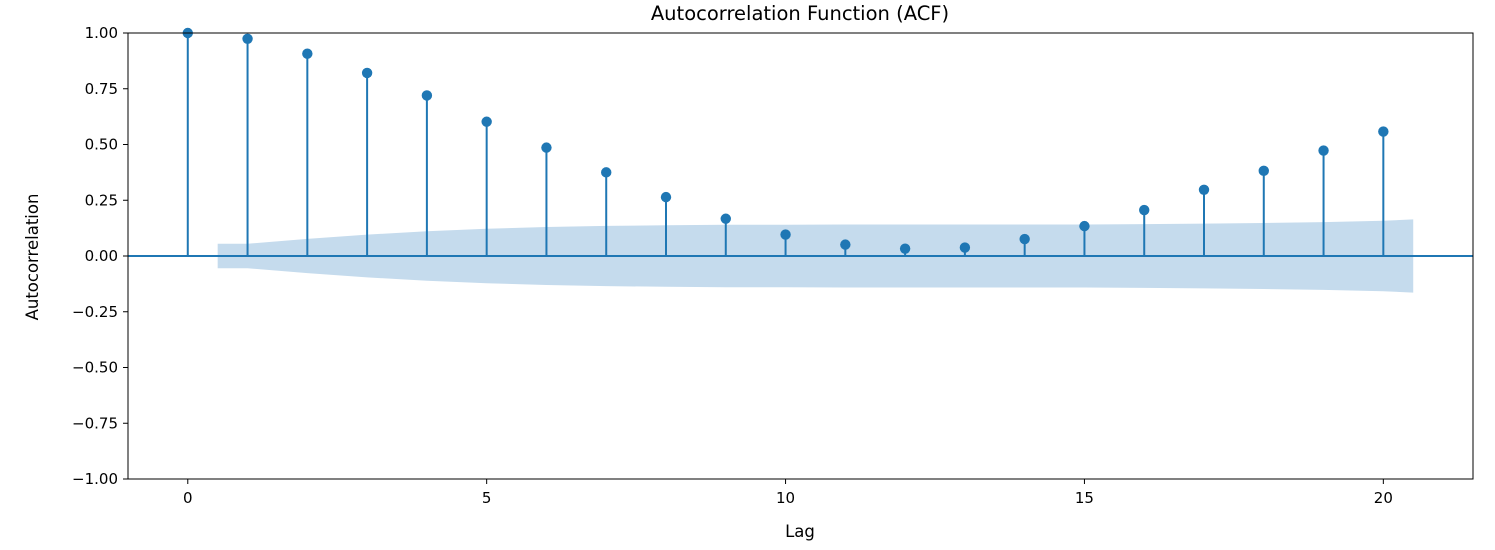 This screenshot has width=1495, height=550. What do you see at coordinates (1084, 498) in the screenshot?
I see `x-tick-label: 15` at bounding box center [1084, 498].